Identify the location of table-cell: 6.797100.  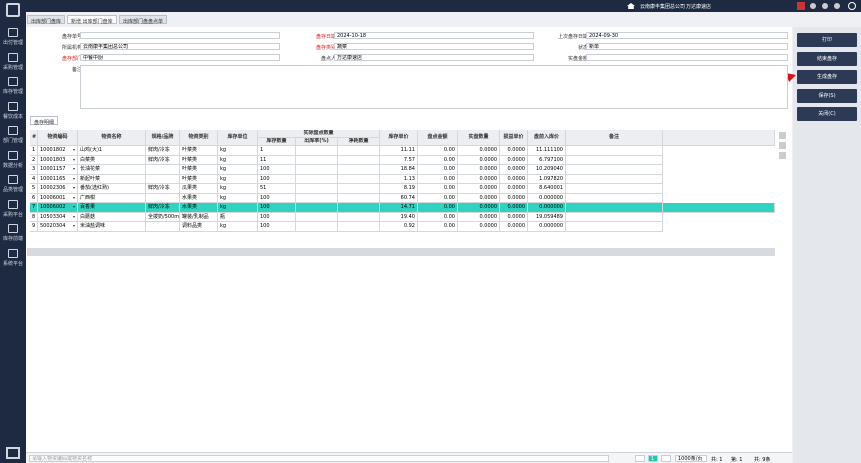
(547, 160).